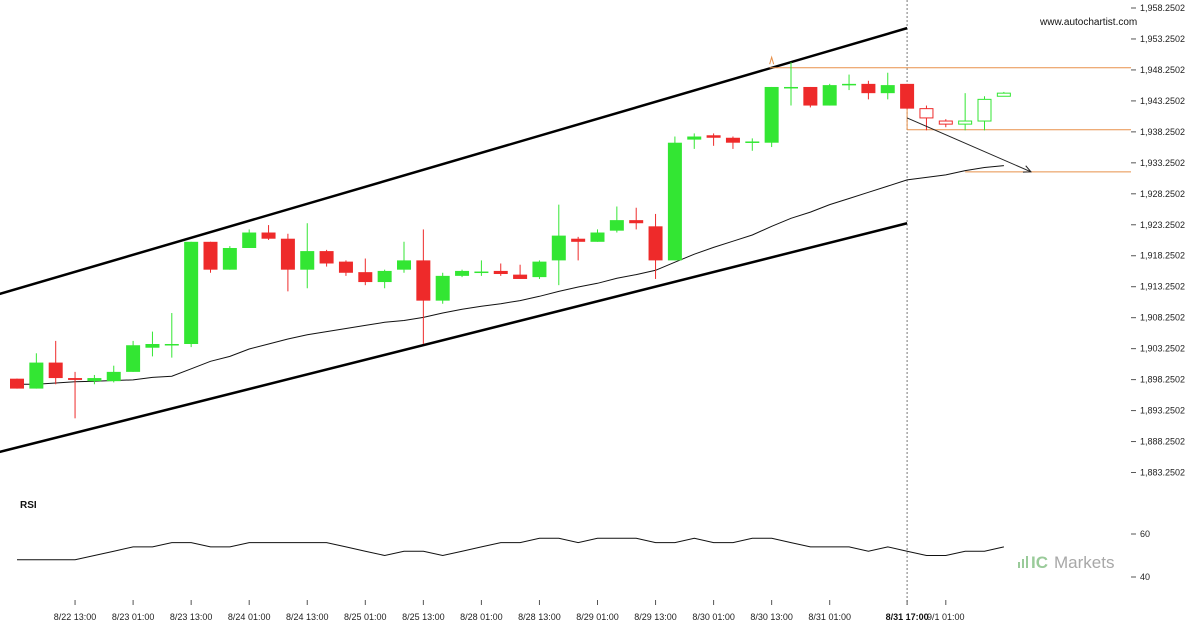  Describe the element at coordinates (1162, 349) in the screenshot. I see `y-tick-label: 1,903.2502` at that location.